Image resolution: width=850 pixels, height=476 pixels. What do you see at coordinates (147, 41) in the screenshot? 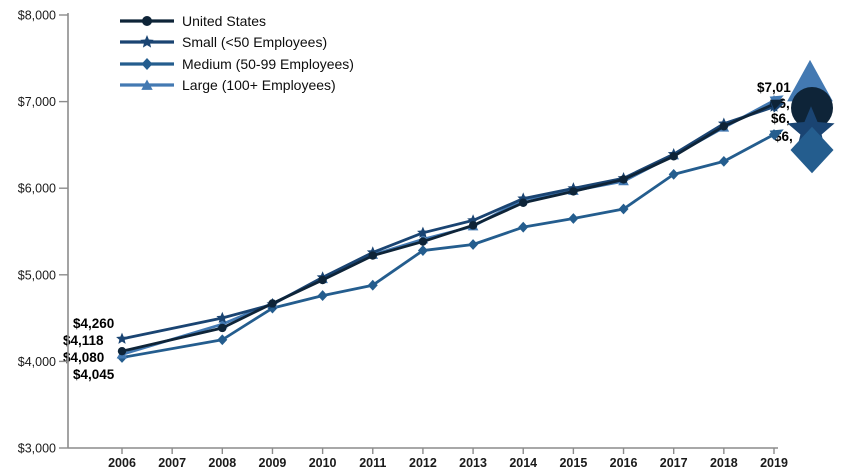
I see `star-marker-icon` at bounding box center [147, 41].